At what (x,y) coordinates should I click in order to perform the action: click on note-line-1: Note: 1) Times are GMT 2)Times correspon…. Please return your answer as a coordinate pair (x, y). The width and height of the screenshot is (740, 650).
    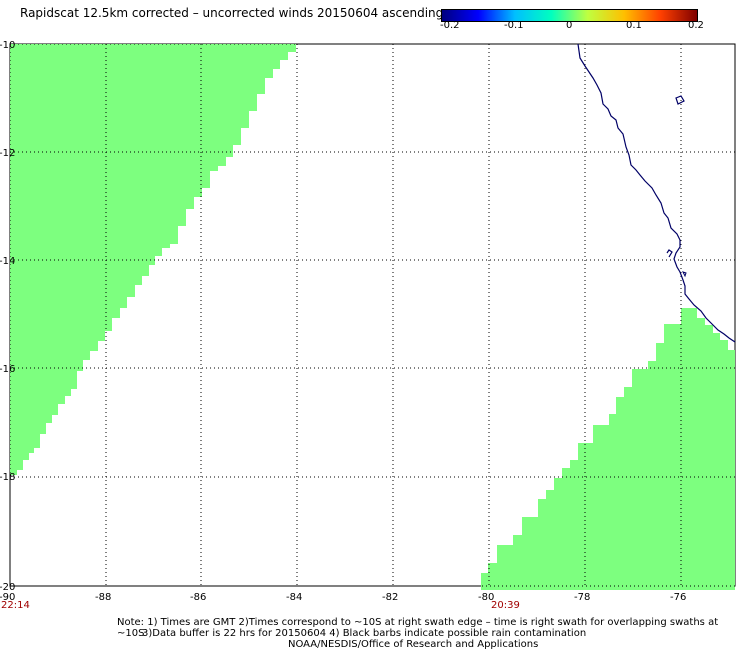
    Looking at the image, I should click on (418, 628).